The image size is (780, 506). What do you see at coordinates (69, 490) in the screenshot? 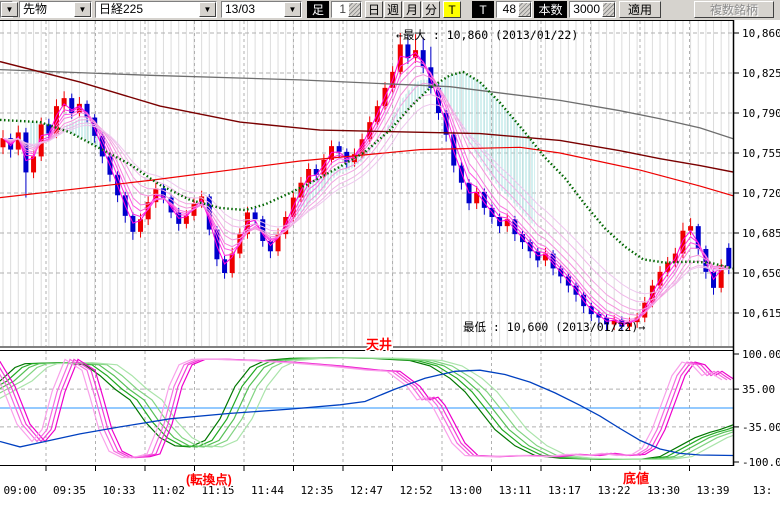
I see `svg-text: 09:35` at bounding box center [69, 490].